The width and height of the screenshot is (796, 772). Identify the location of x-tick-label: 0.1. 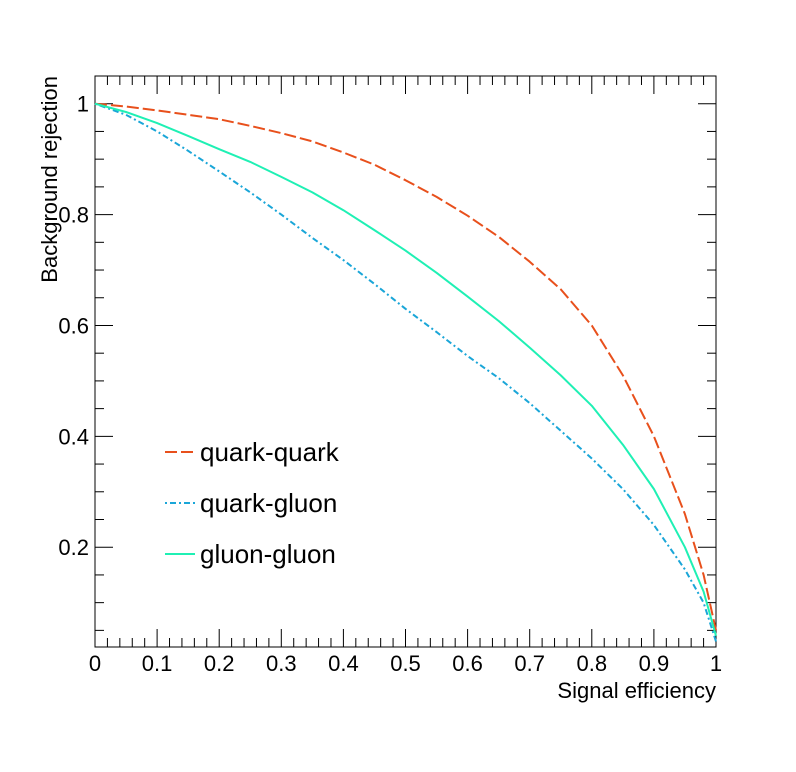
(157, 663).